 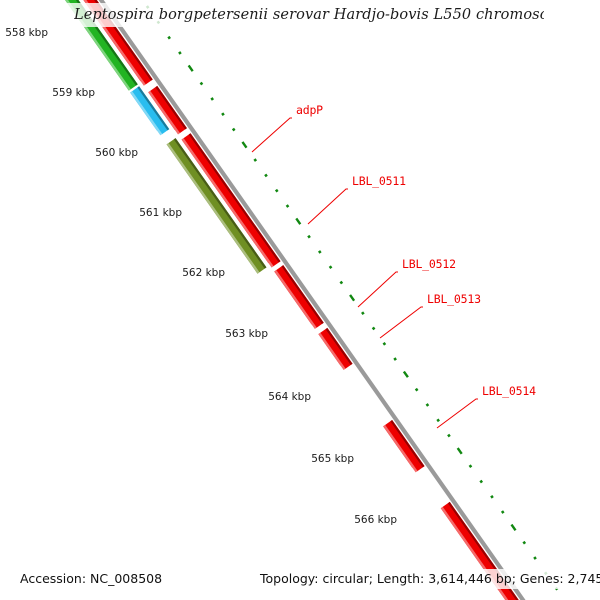 What do you see at coordinates (429, 264) in the screenshot?
I see `feature-label-lbl_0512: LBL_0512` at bounding box center [429, 264].